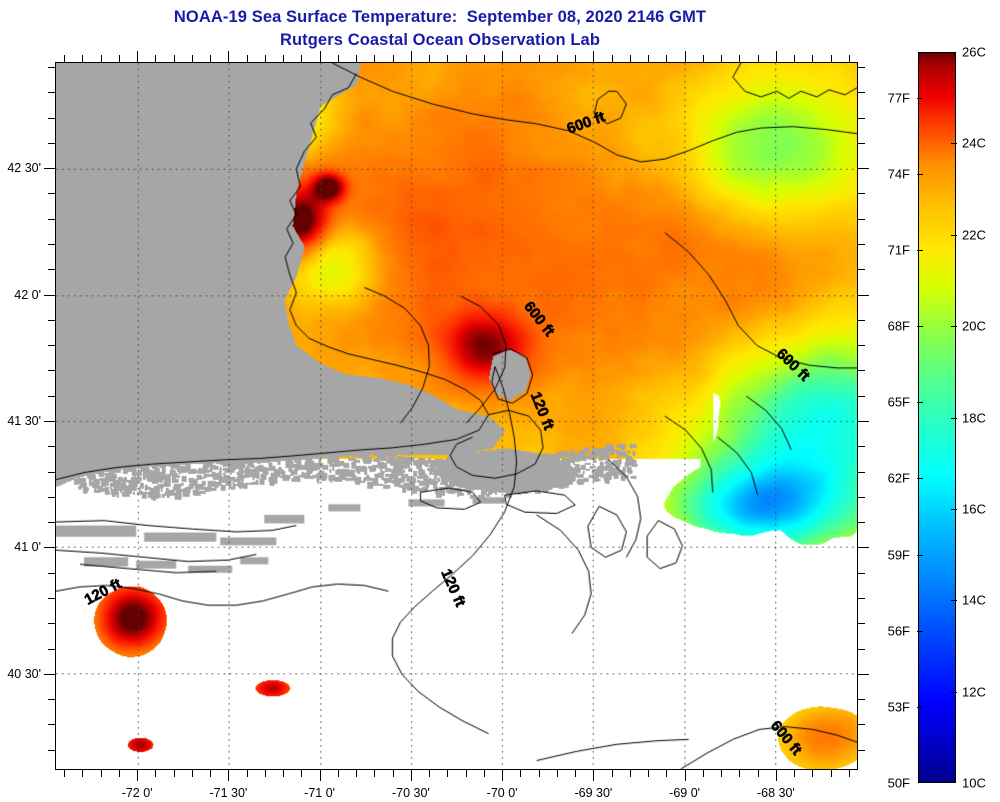 The width and height of the screenshot is (1000, 802). What do you see at coordinates (502, 793) in the screenshot?
I see `longitude-tick-label: -70 0'` at bounding box center [502, 793].